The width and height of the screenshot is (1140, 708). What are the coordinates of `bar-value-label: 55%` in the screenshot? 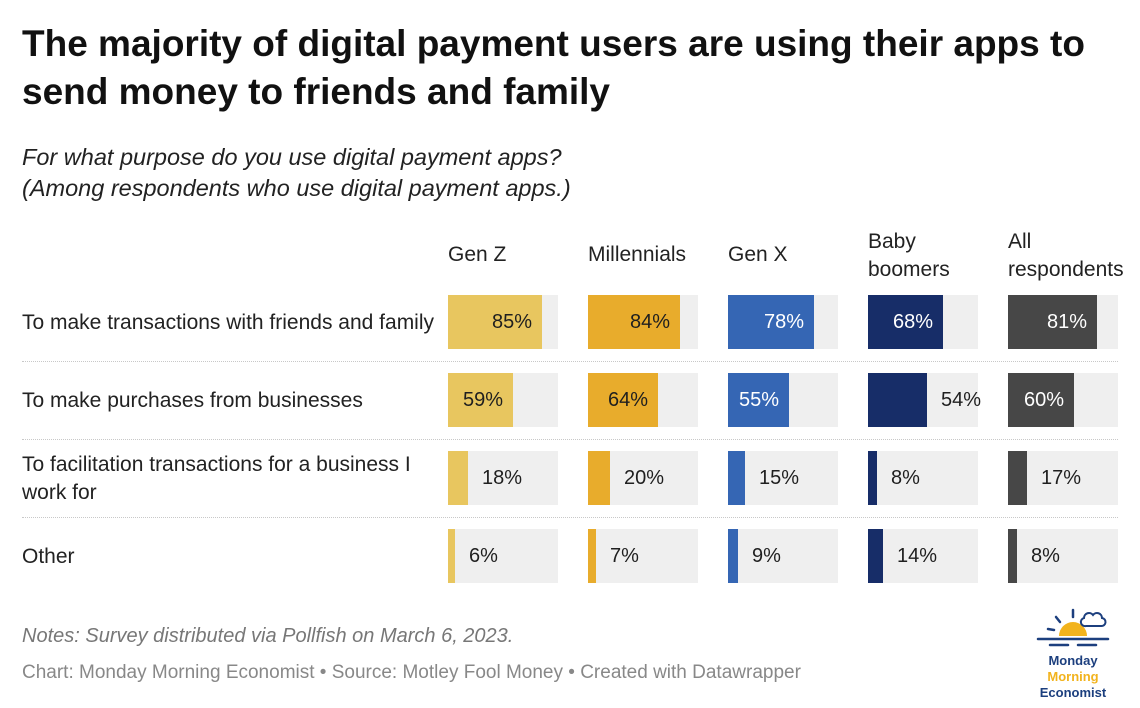 It's located at (758, 400).